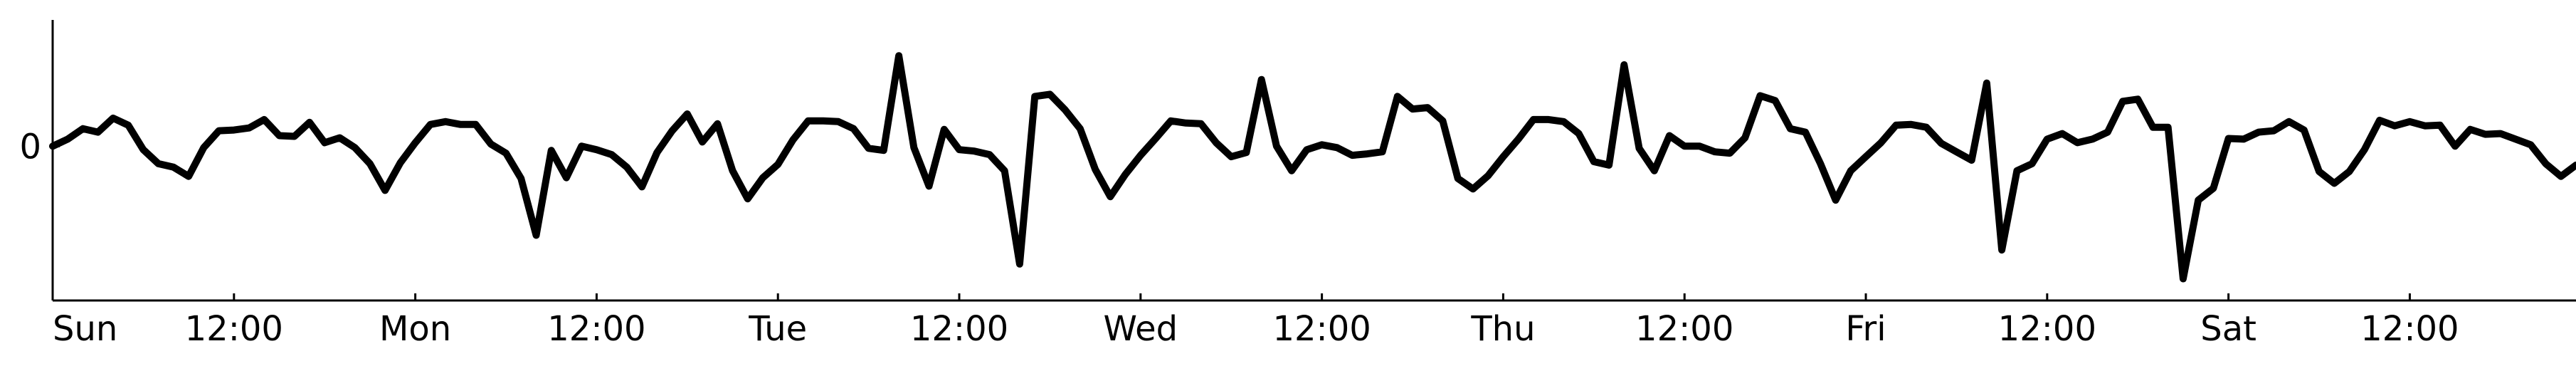 The width and height of the screenshot is (2576, 366). I want to click on x-tick-label: Fri, so click(1865, 329).